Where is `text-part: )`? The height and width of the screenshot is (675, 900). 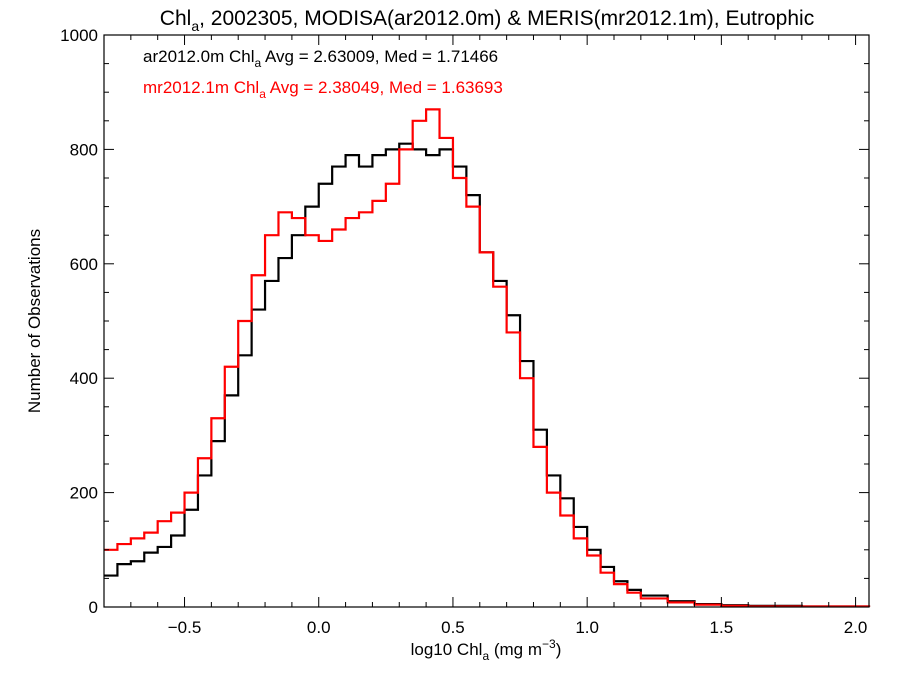
text-part: ) is located at coordinates (559, 649).